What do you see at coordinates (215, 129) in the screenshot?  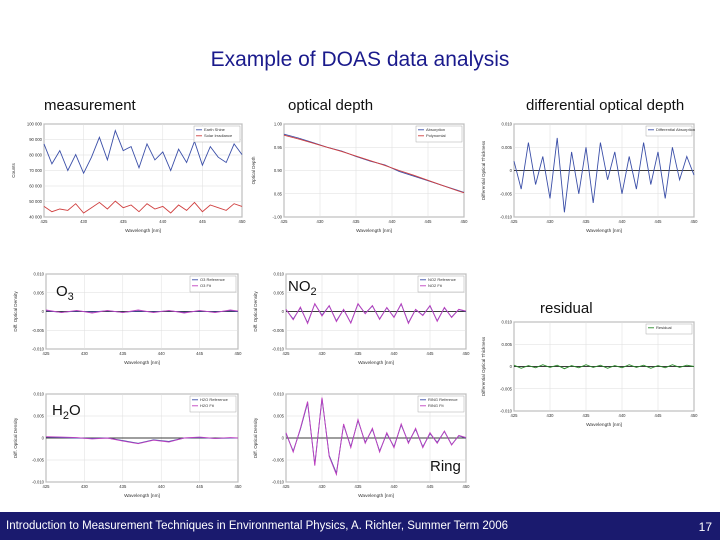 I see `legend-entry: Earth Shine` at bounding box center [215, 129].